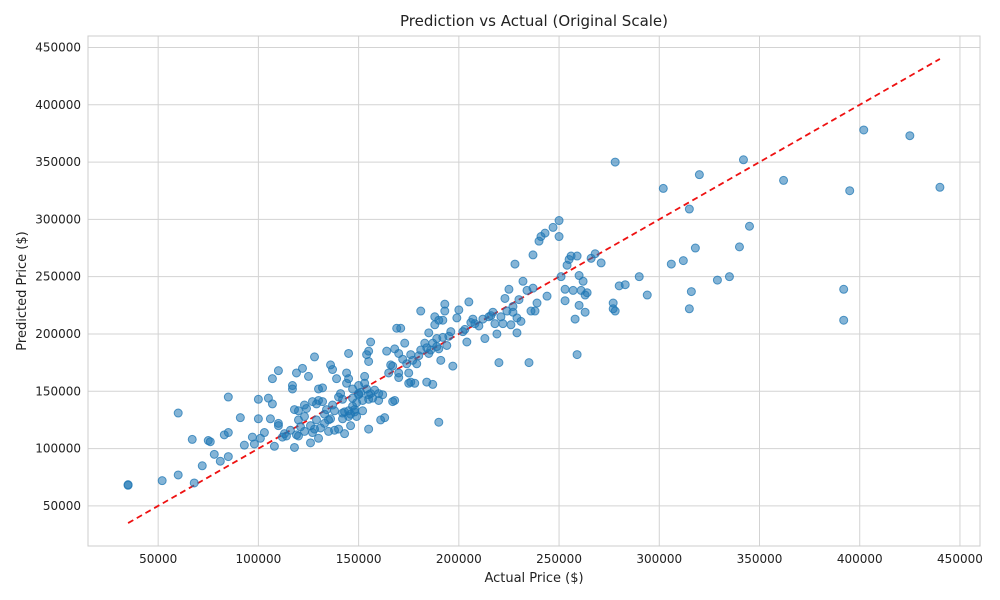  What do you see at coordinates (22, 290) in the screenshot?
I see `y-axis-label: Predicted Price ($)` at bounding box center [22, 290].